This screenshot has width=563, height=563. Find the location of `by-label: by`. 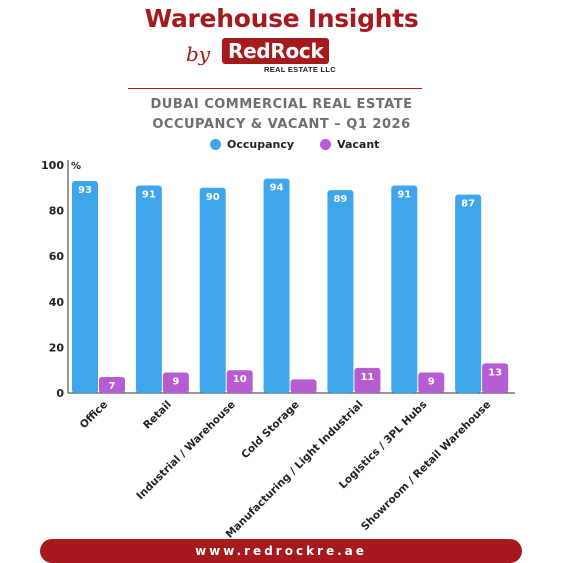

by-label: by is located at coordinates (198, 54).